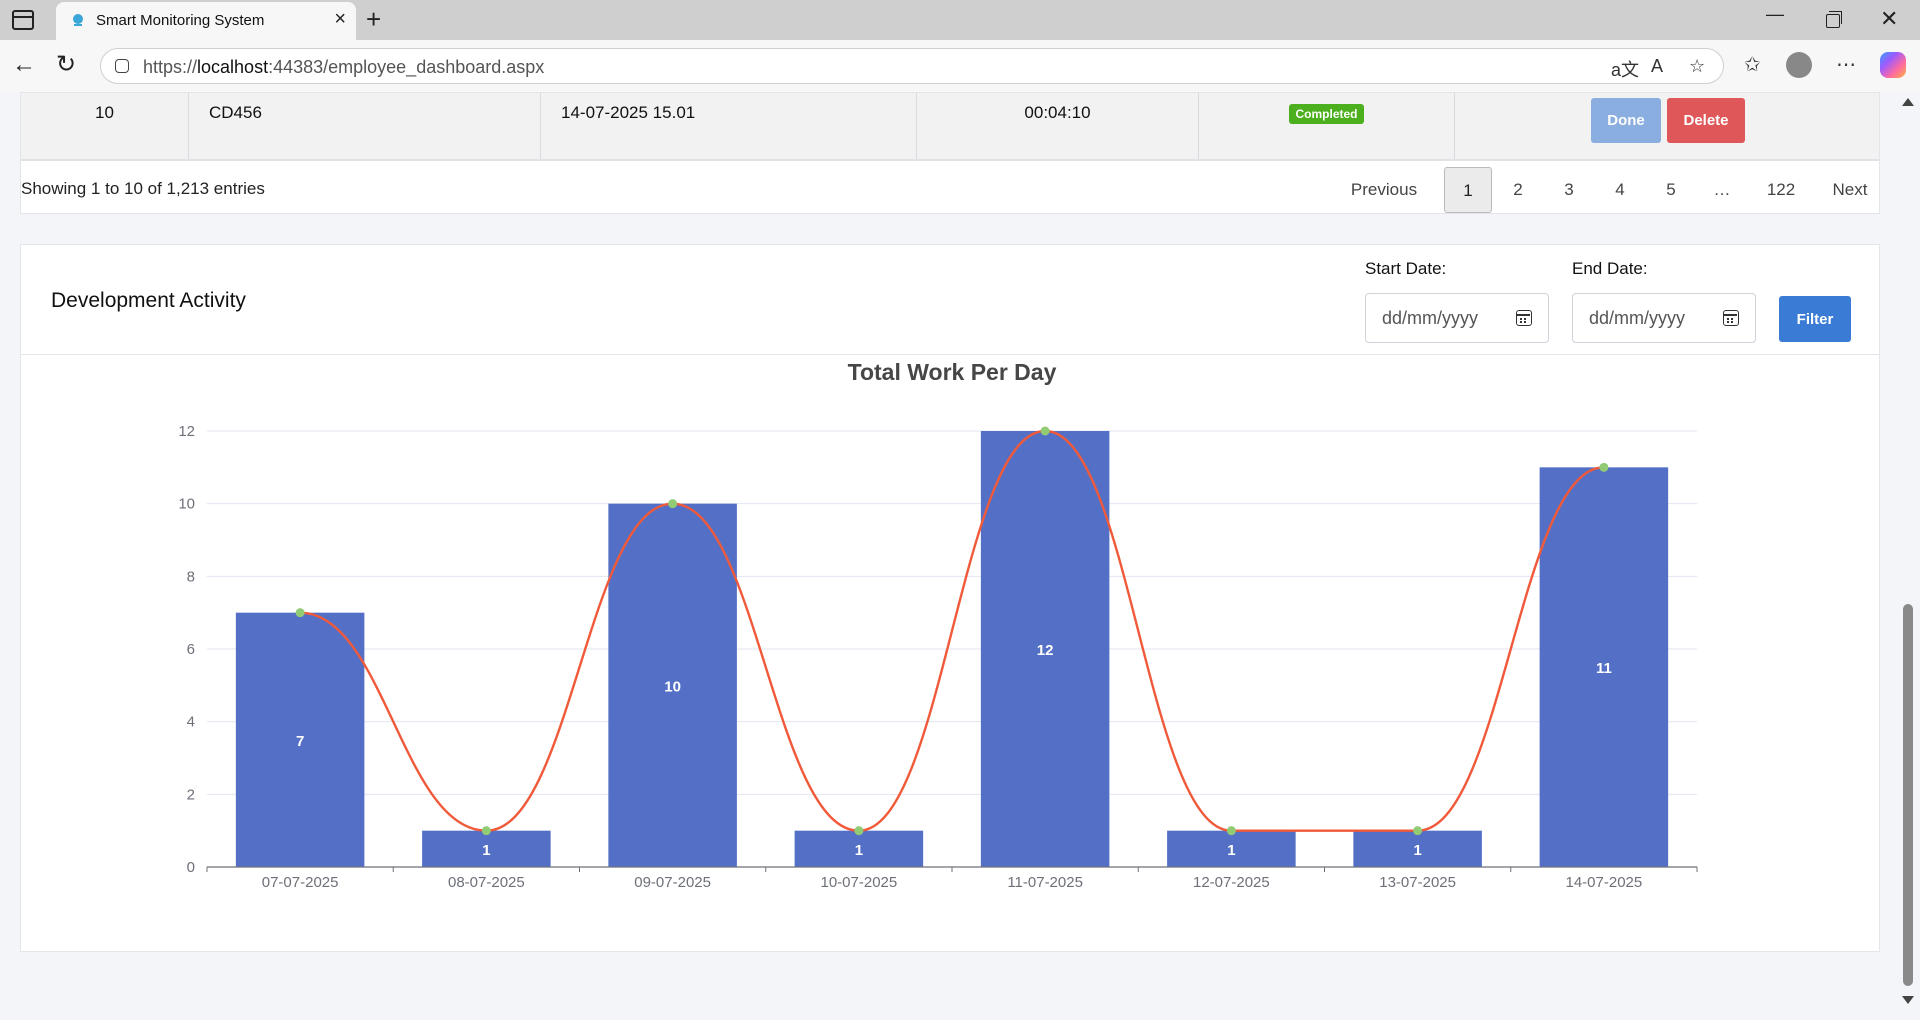  I want to click on end-date-placeholder: dd/mm/yyyy, so click(1637, 318).